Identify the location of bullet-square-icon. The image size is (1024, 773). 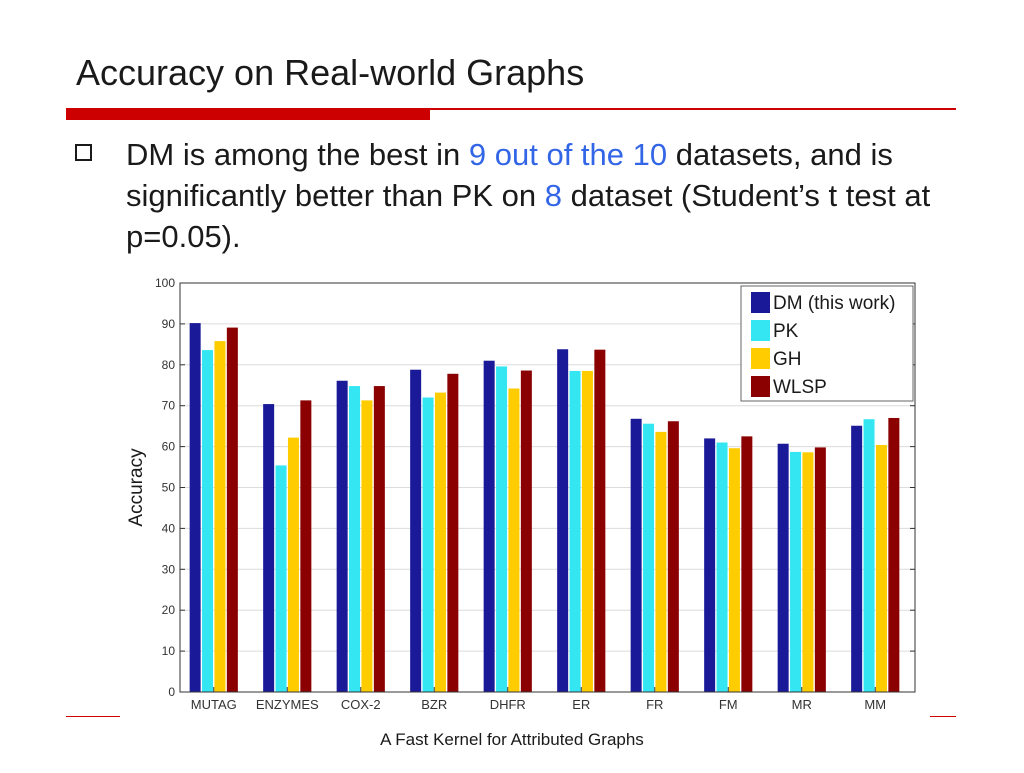
(83, 152).